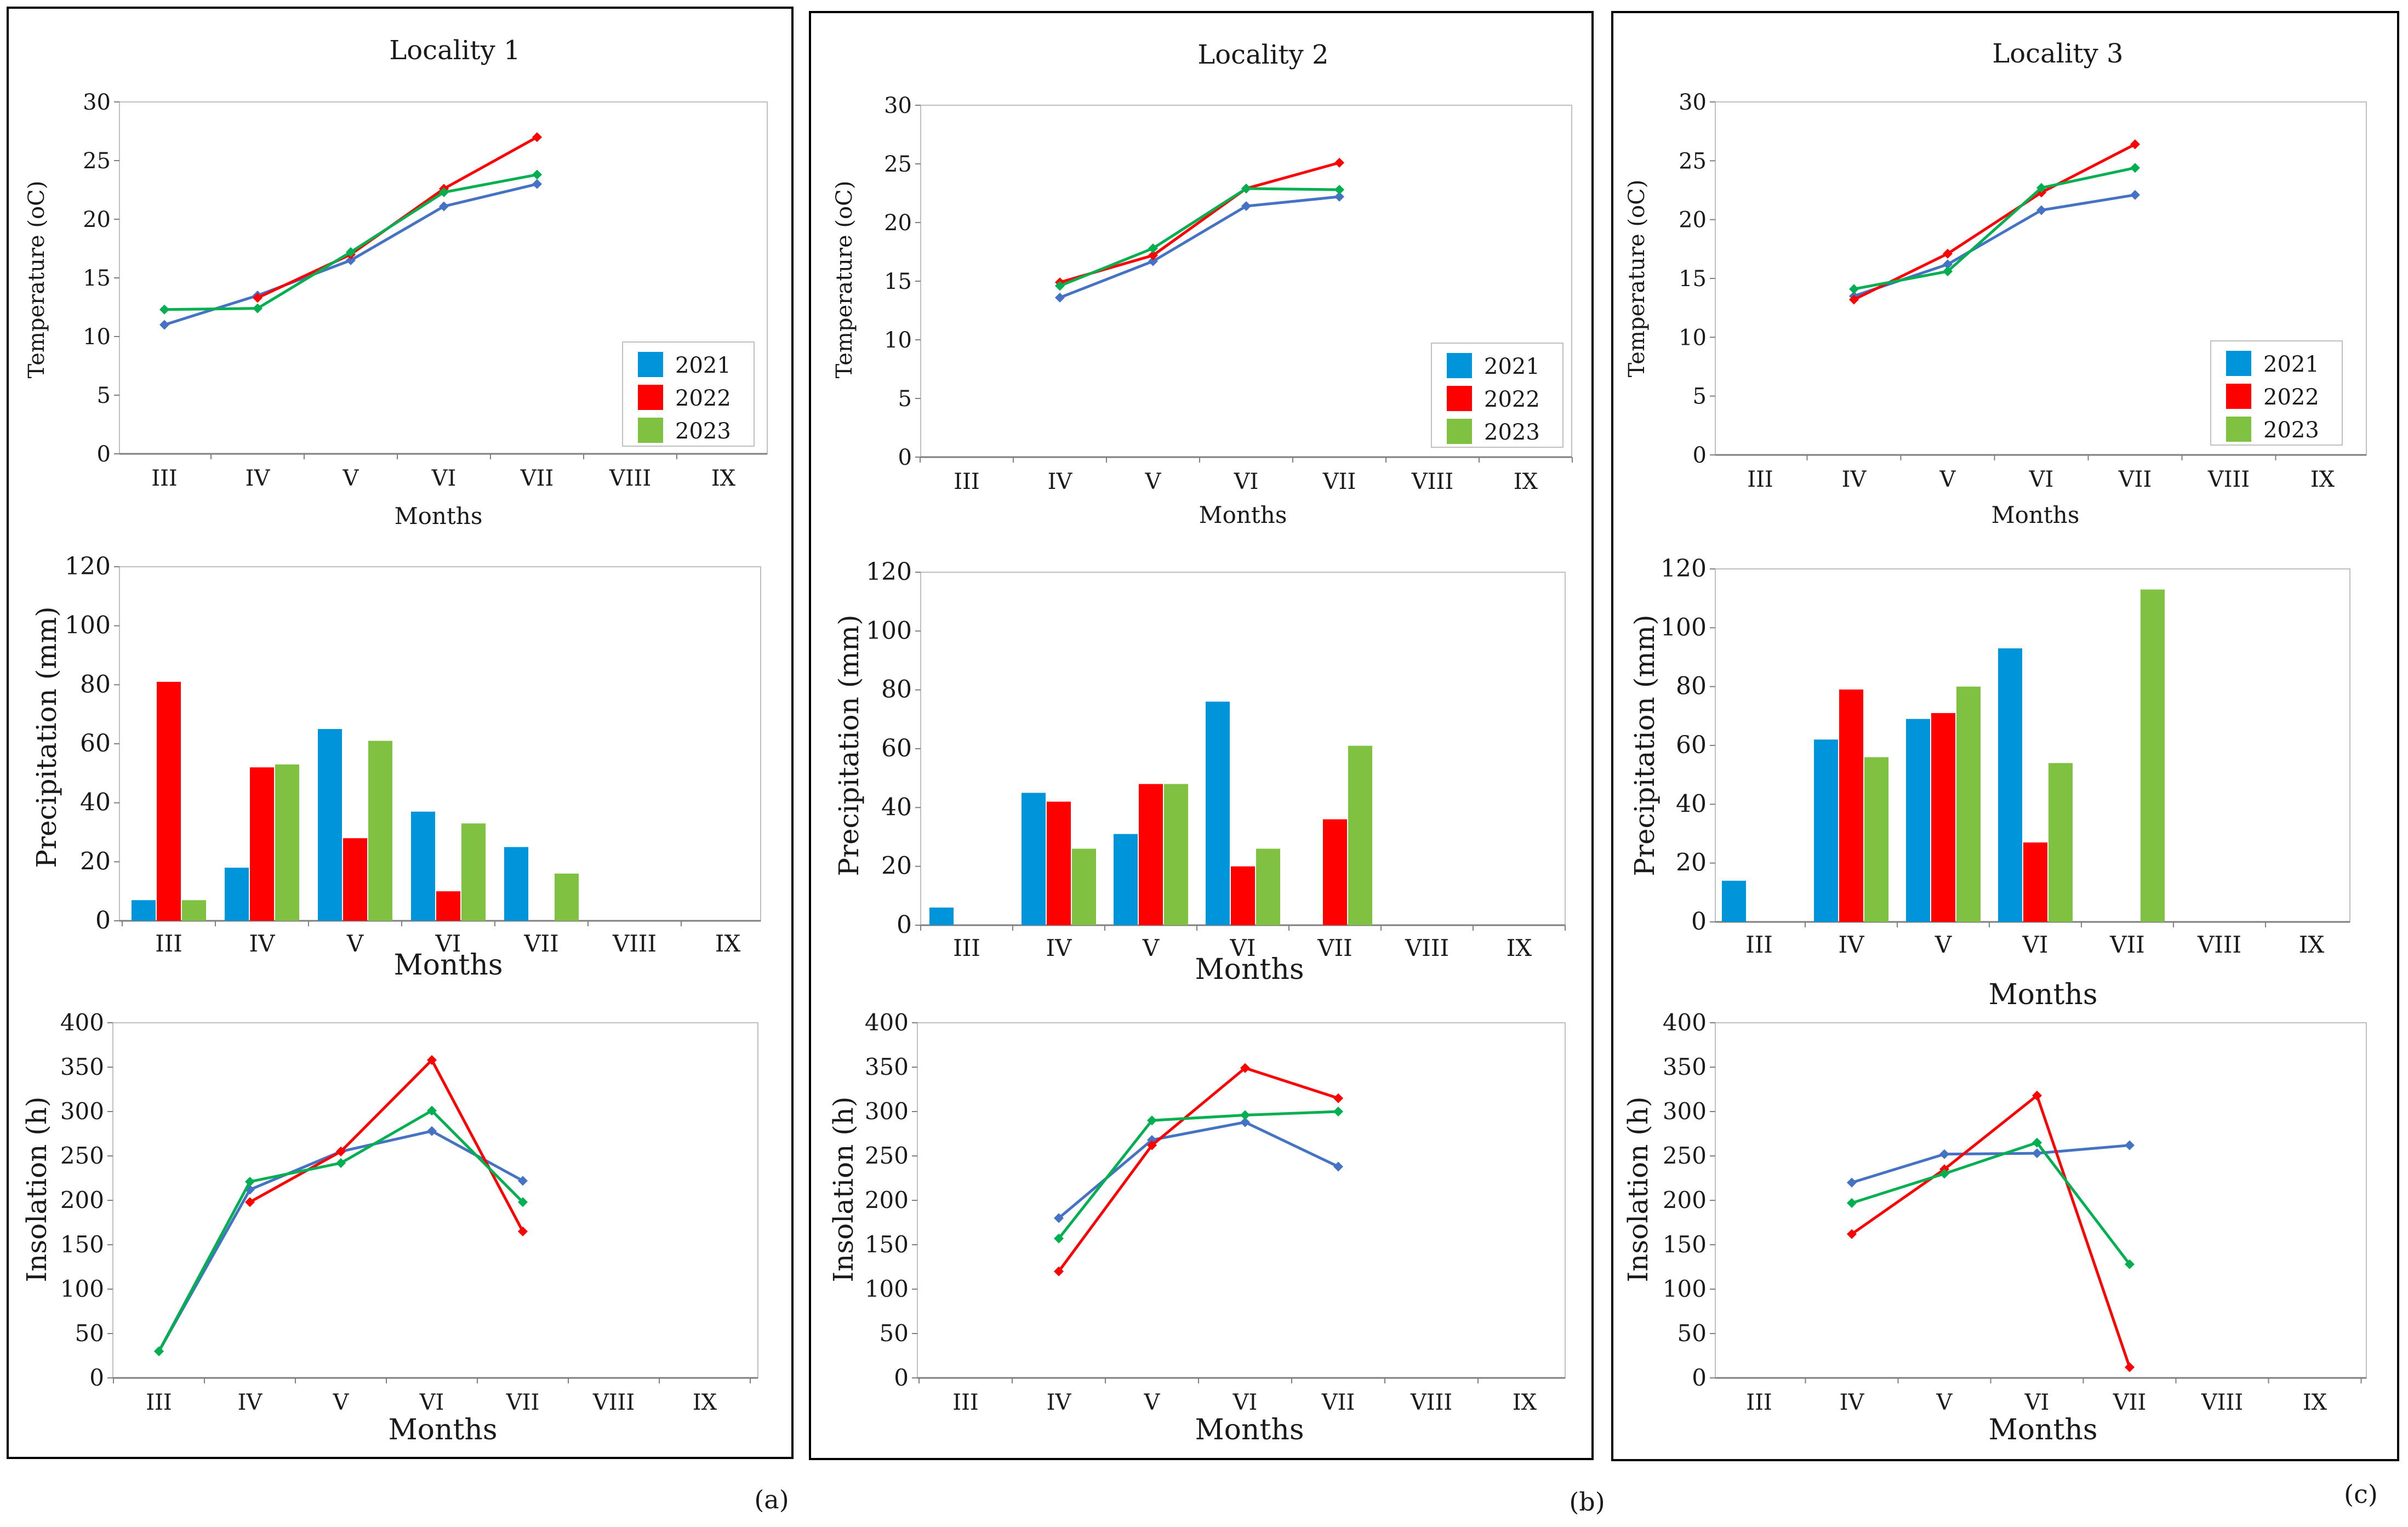 The height and width of the screenshot is (1527, 2408). I want to click on y-tick-label: 200, so click(1685, 1200).